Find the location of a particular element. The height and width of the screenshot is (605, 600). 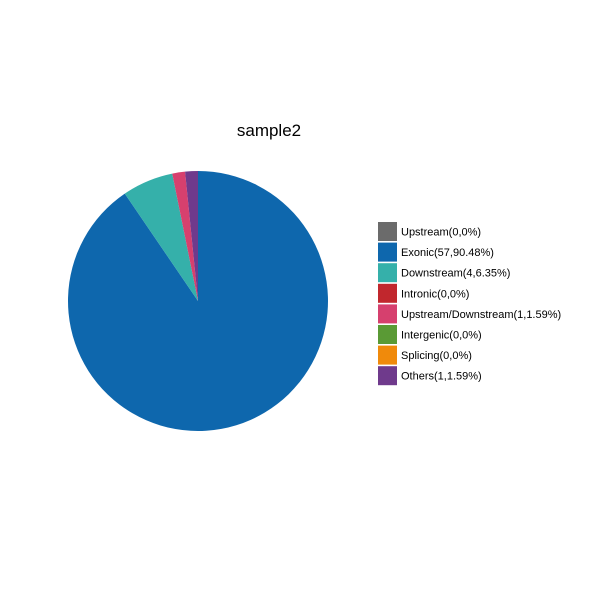

legend-label-others: Others(1,1.59%) is located at coordinates (441, 377).